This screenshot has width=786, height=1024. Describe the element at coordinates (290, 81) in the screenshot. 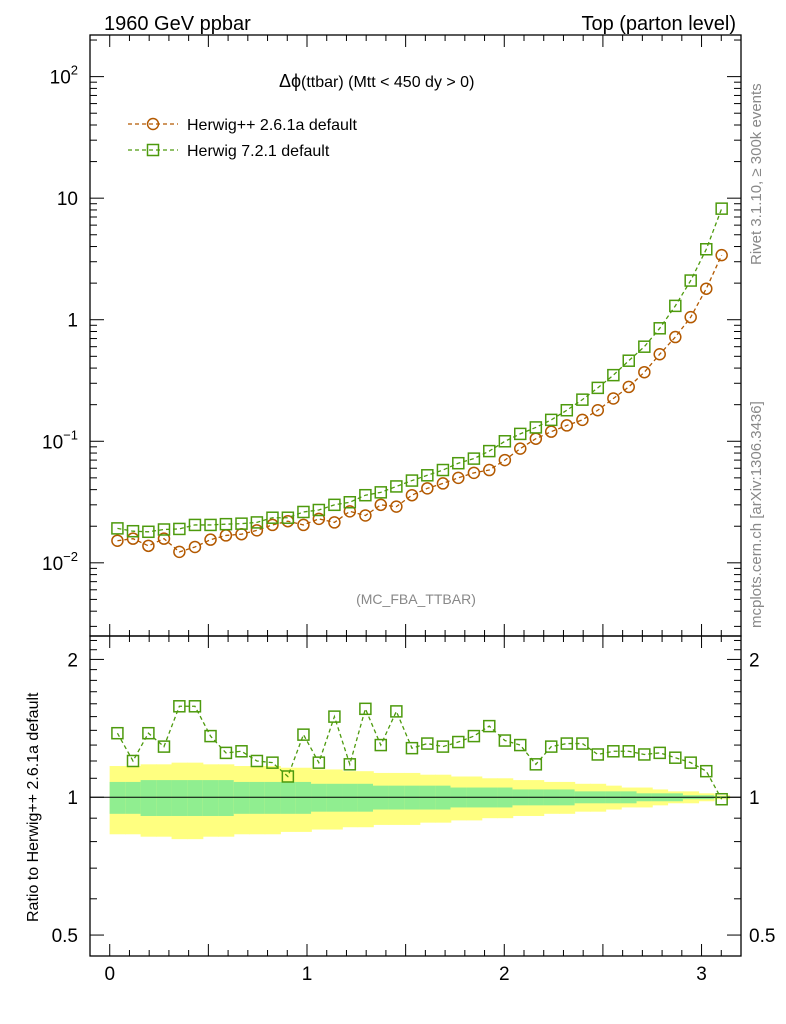

I see `main-title-symbol: Δϕ` at that location.